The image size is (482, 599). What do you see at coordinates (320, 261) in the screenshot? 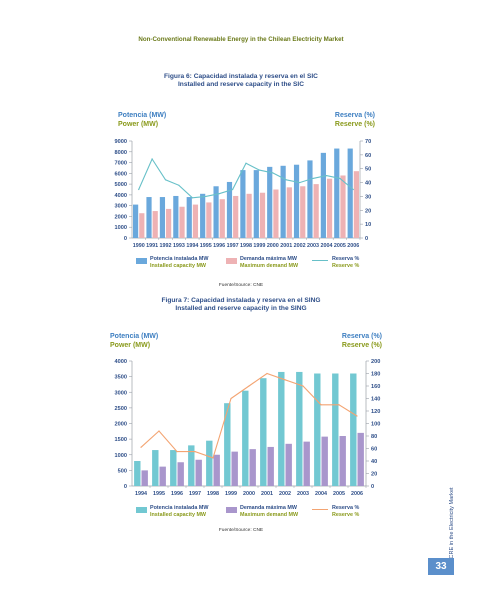
I see `sic-legend-reserve-swatch` at bounding box center [320, 261].